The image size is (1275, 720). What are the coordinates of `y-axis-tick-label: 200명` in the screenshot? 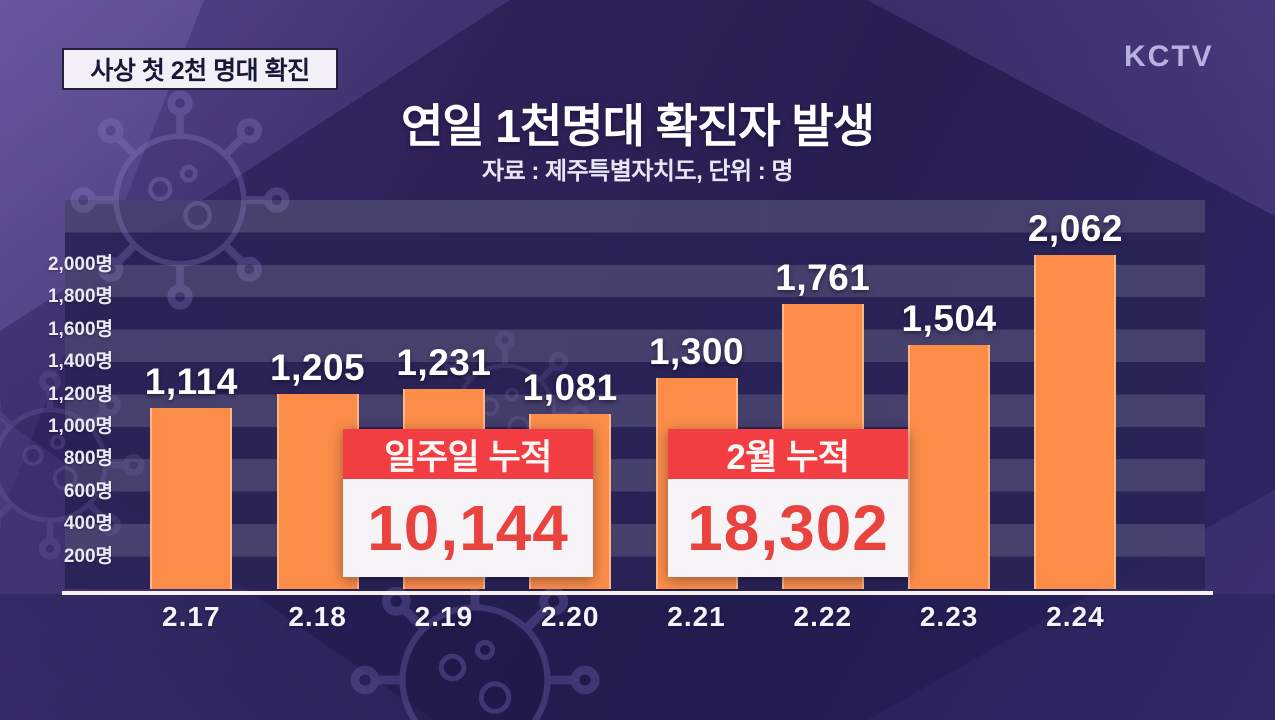 It's located at (88, 556).